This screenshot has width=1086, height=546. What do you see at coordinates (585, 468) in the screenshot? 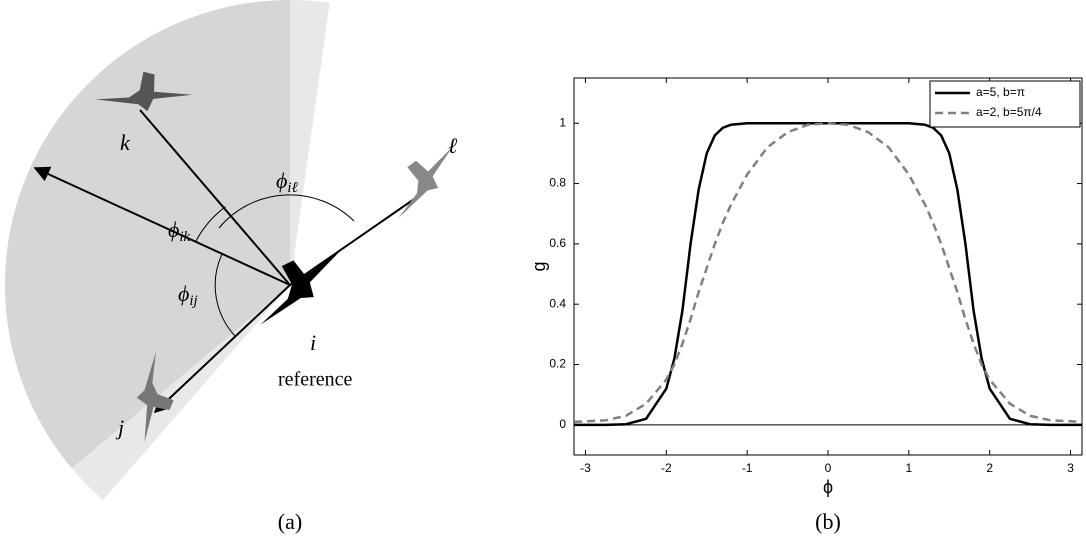
I see `x-tick-label: -3` at bounding box center [585, 468].